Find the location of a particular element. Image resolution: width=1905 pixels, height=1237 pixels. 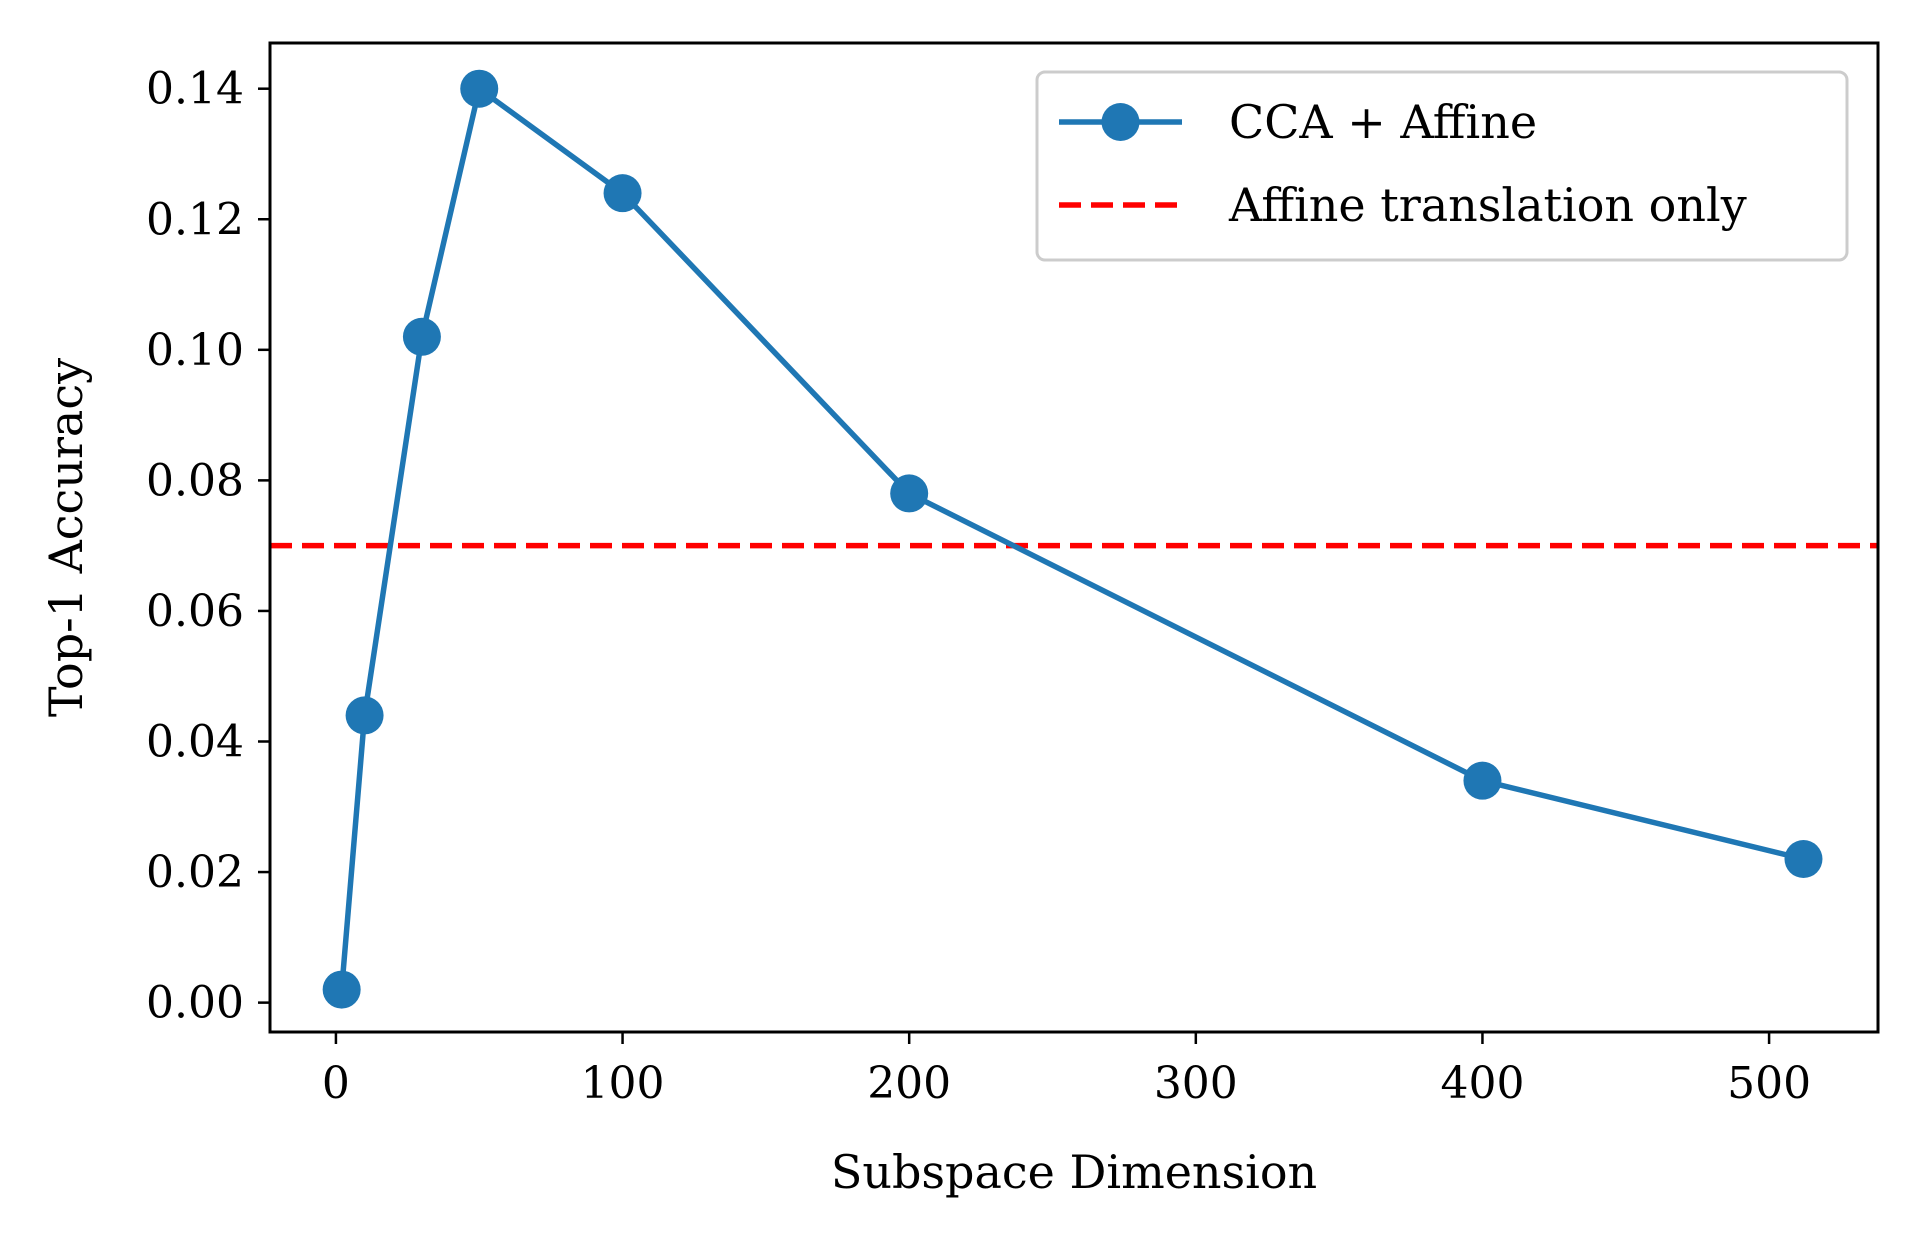

y-tick-label: 0.12 is located at coordinates (195, 219).